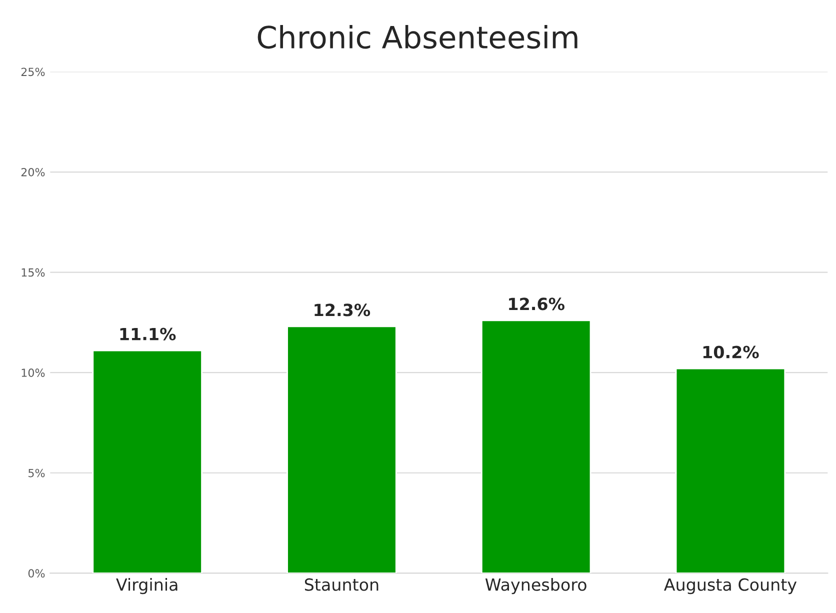 This screenshot has width=836, height=613. Describe the element at coordinates (418, 37) in the screenshot. I see `chart-title: Chronic Absenteesim` at that location.